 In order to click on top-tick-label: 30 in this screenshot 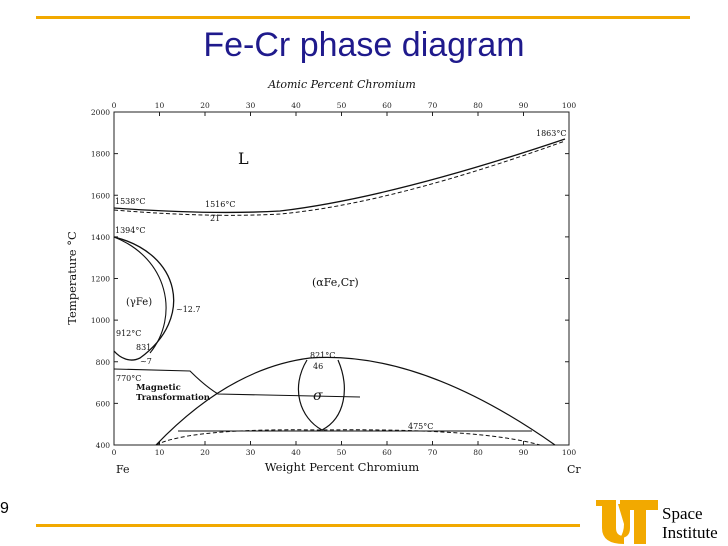, I will do `click(251, 105)`.